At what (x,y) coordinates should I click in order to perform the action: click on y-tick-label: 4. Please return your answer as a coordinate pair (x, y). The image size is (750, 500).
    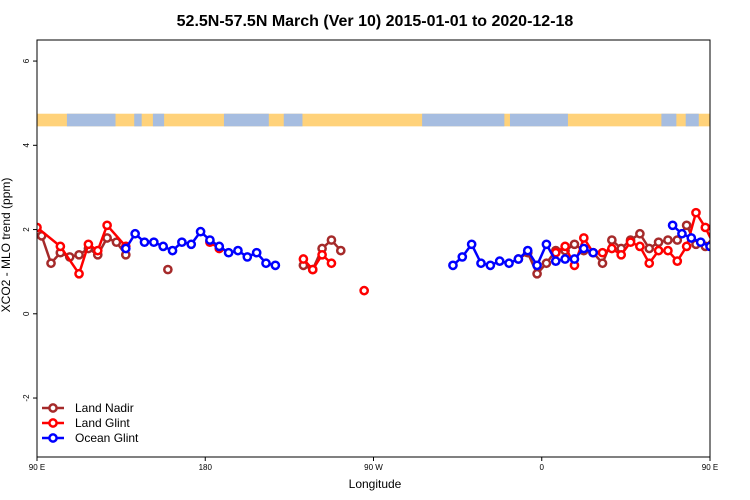
    Looking at the image, I should click on (26, 145).